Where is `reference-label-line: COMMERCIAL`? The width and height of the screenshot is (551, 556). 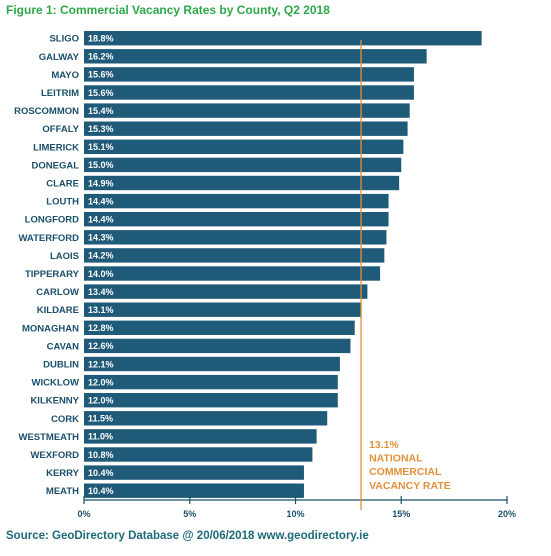 reference-label-line: COMMERCIAL is located at coordinates (405, 472).